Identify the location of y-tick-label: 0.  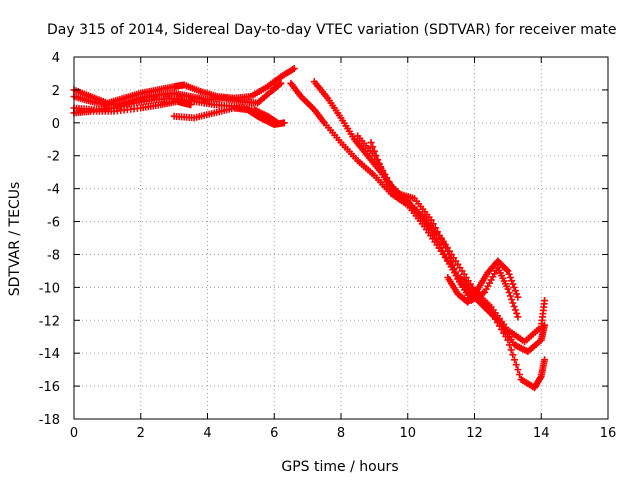
(56, 124).